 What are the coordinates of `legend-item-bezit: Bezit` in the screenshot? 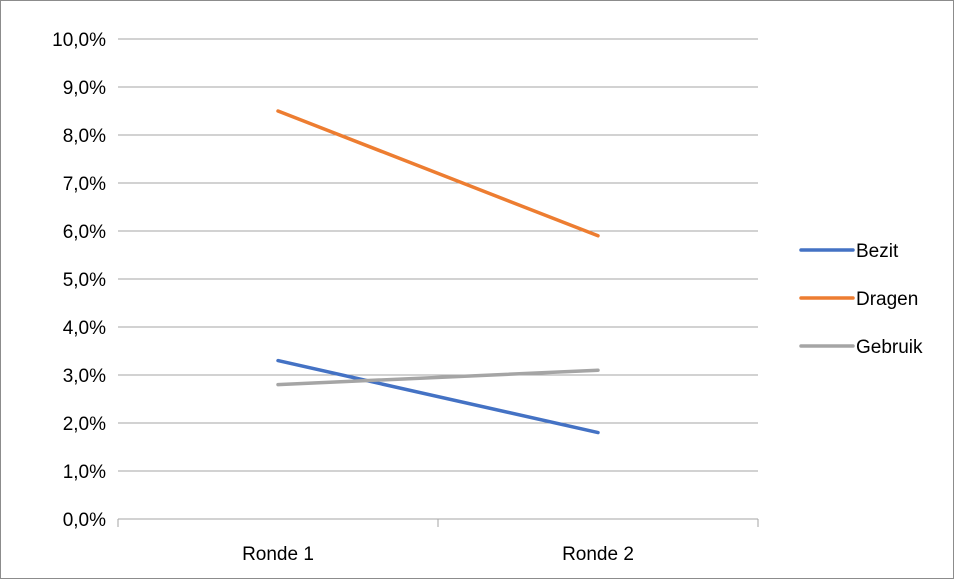 It's located at (849, 251).